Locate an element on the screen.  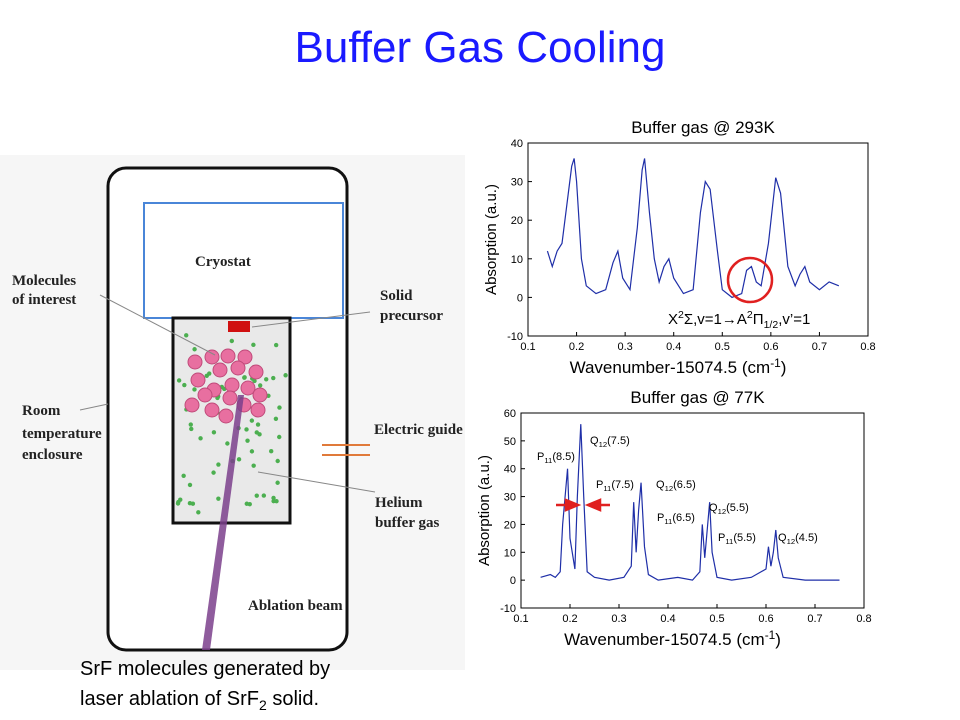
peak-label: Q12(4.5) is located at coordinates (798, 539).